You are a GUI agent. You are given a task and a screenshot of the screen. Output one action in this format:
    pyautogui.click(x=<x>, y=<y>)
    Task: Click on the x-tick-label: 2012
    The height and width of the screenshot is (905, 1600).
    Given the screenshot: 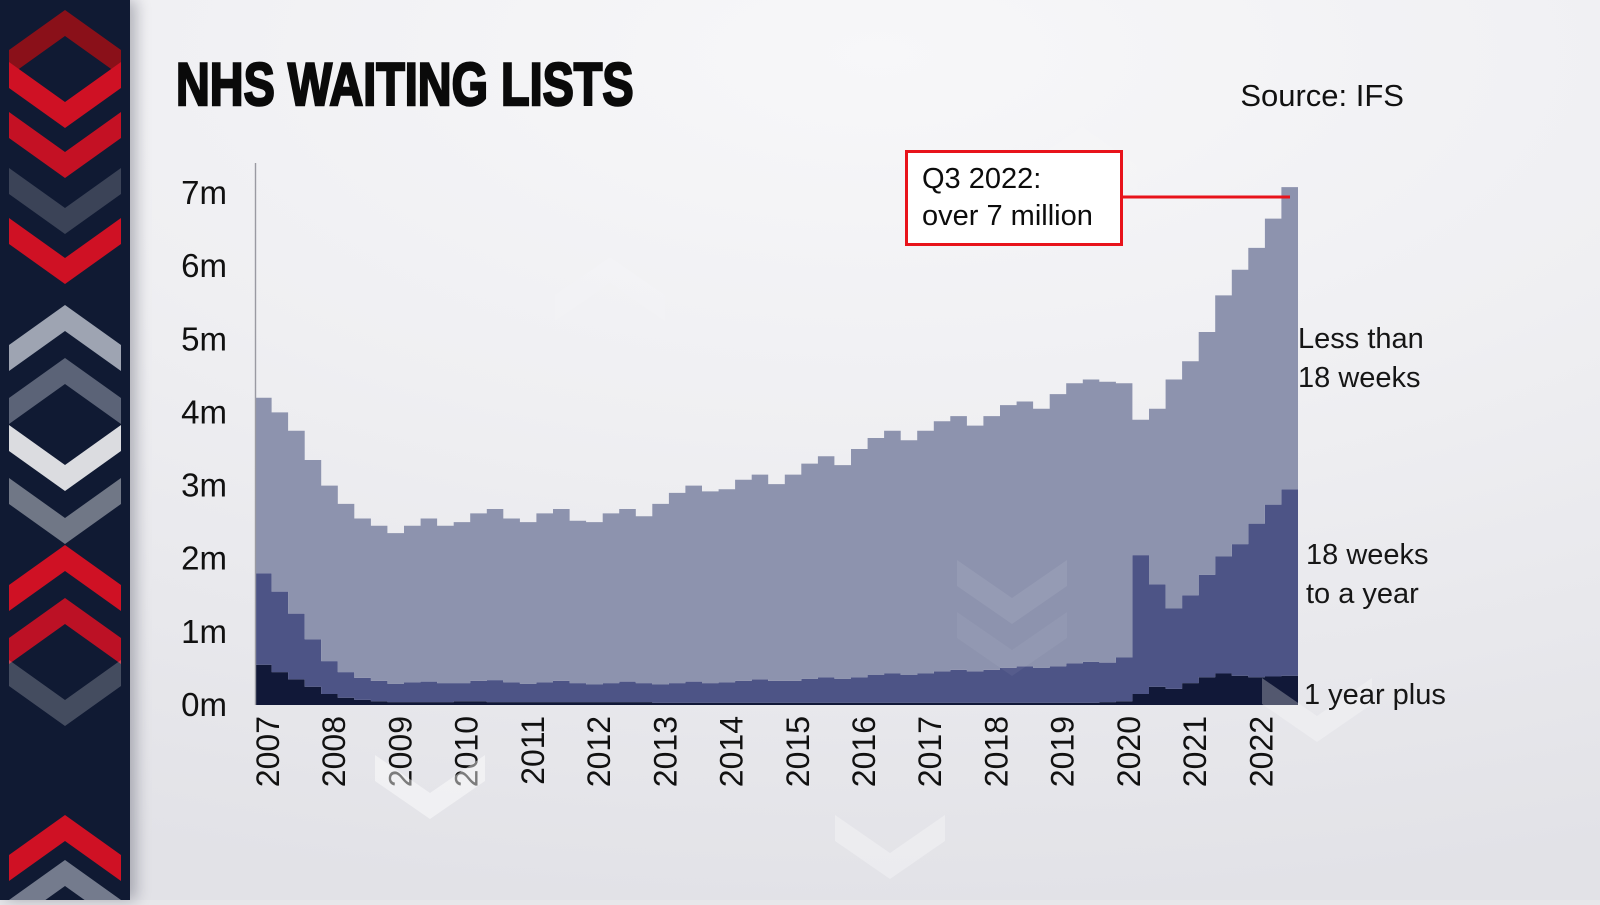 What is the action you would take?
    pyautogui.click(x=599, y=751)
    